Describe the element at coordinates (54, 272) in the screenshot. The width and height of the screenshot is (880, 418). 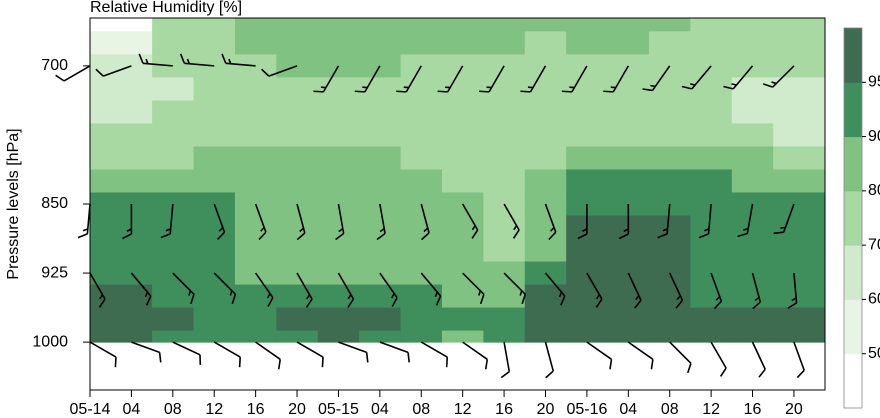
I see `y-tick-label: 925` at that location.